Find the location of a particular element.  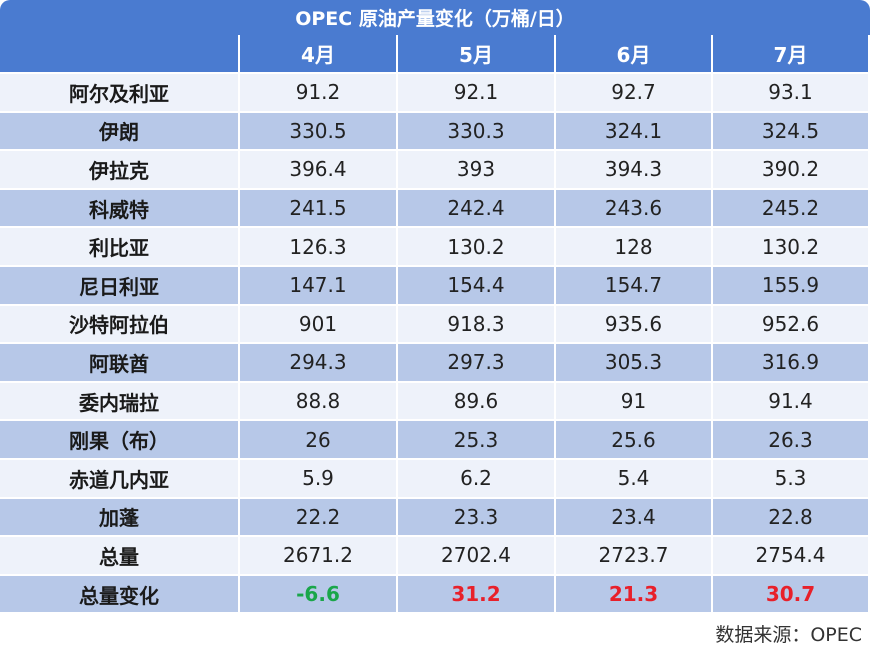

value-cell: 91 is located at coordinates (634, 402).